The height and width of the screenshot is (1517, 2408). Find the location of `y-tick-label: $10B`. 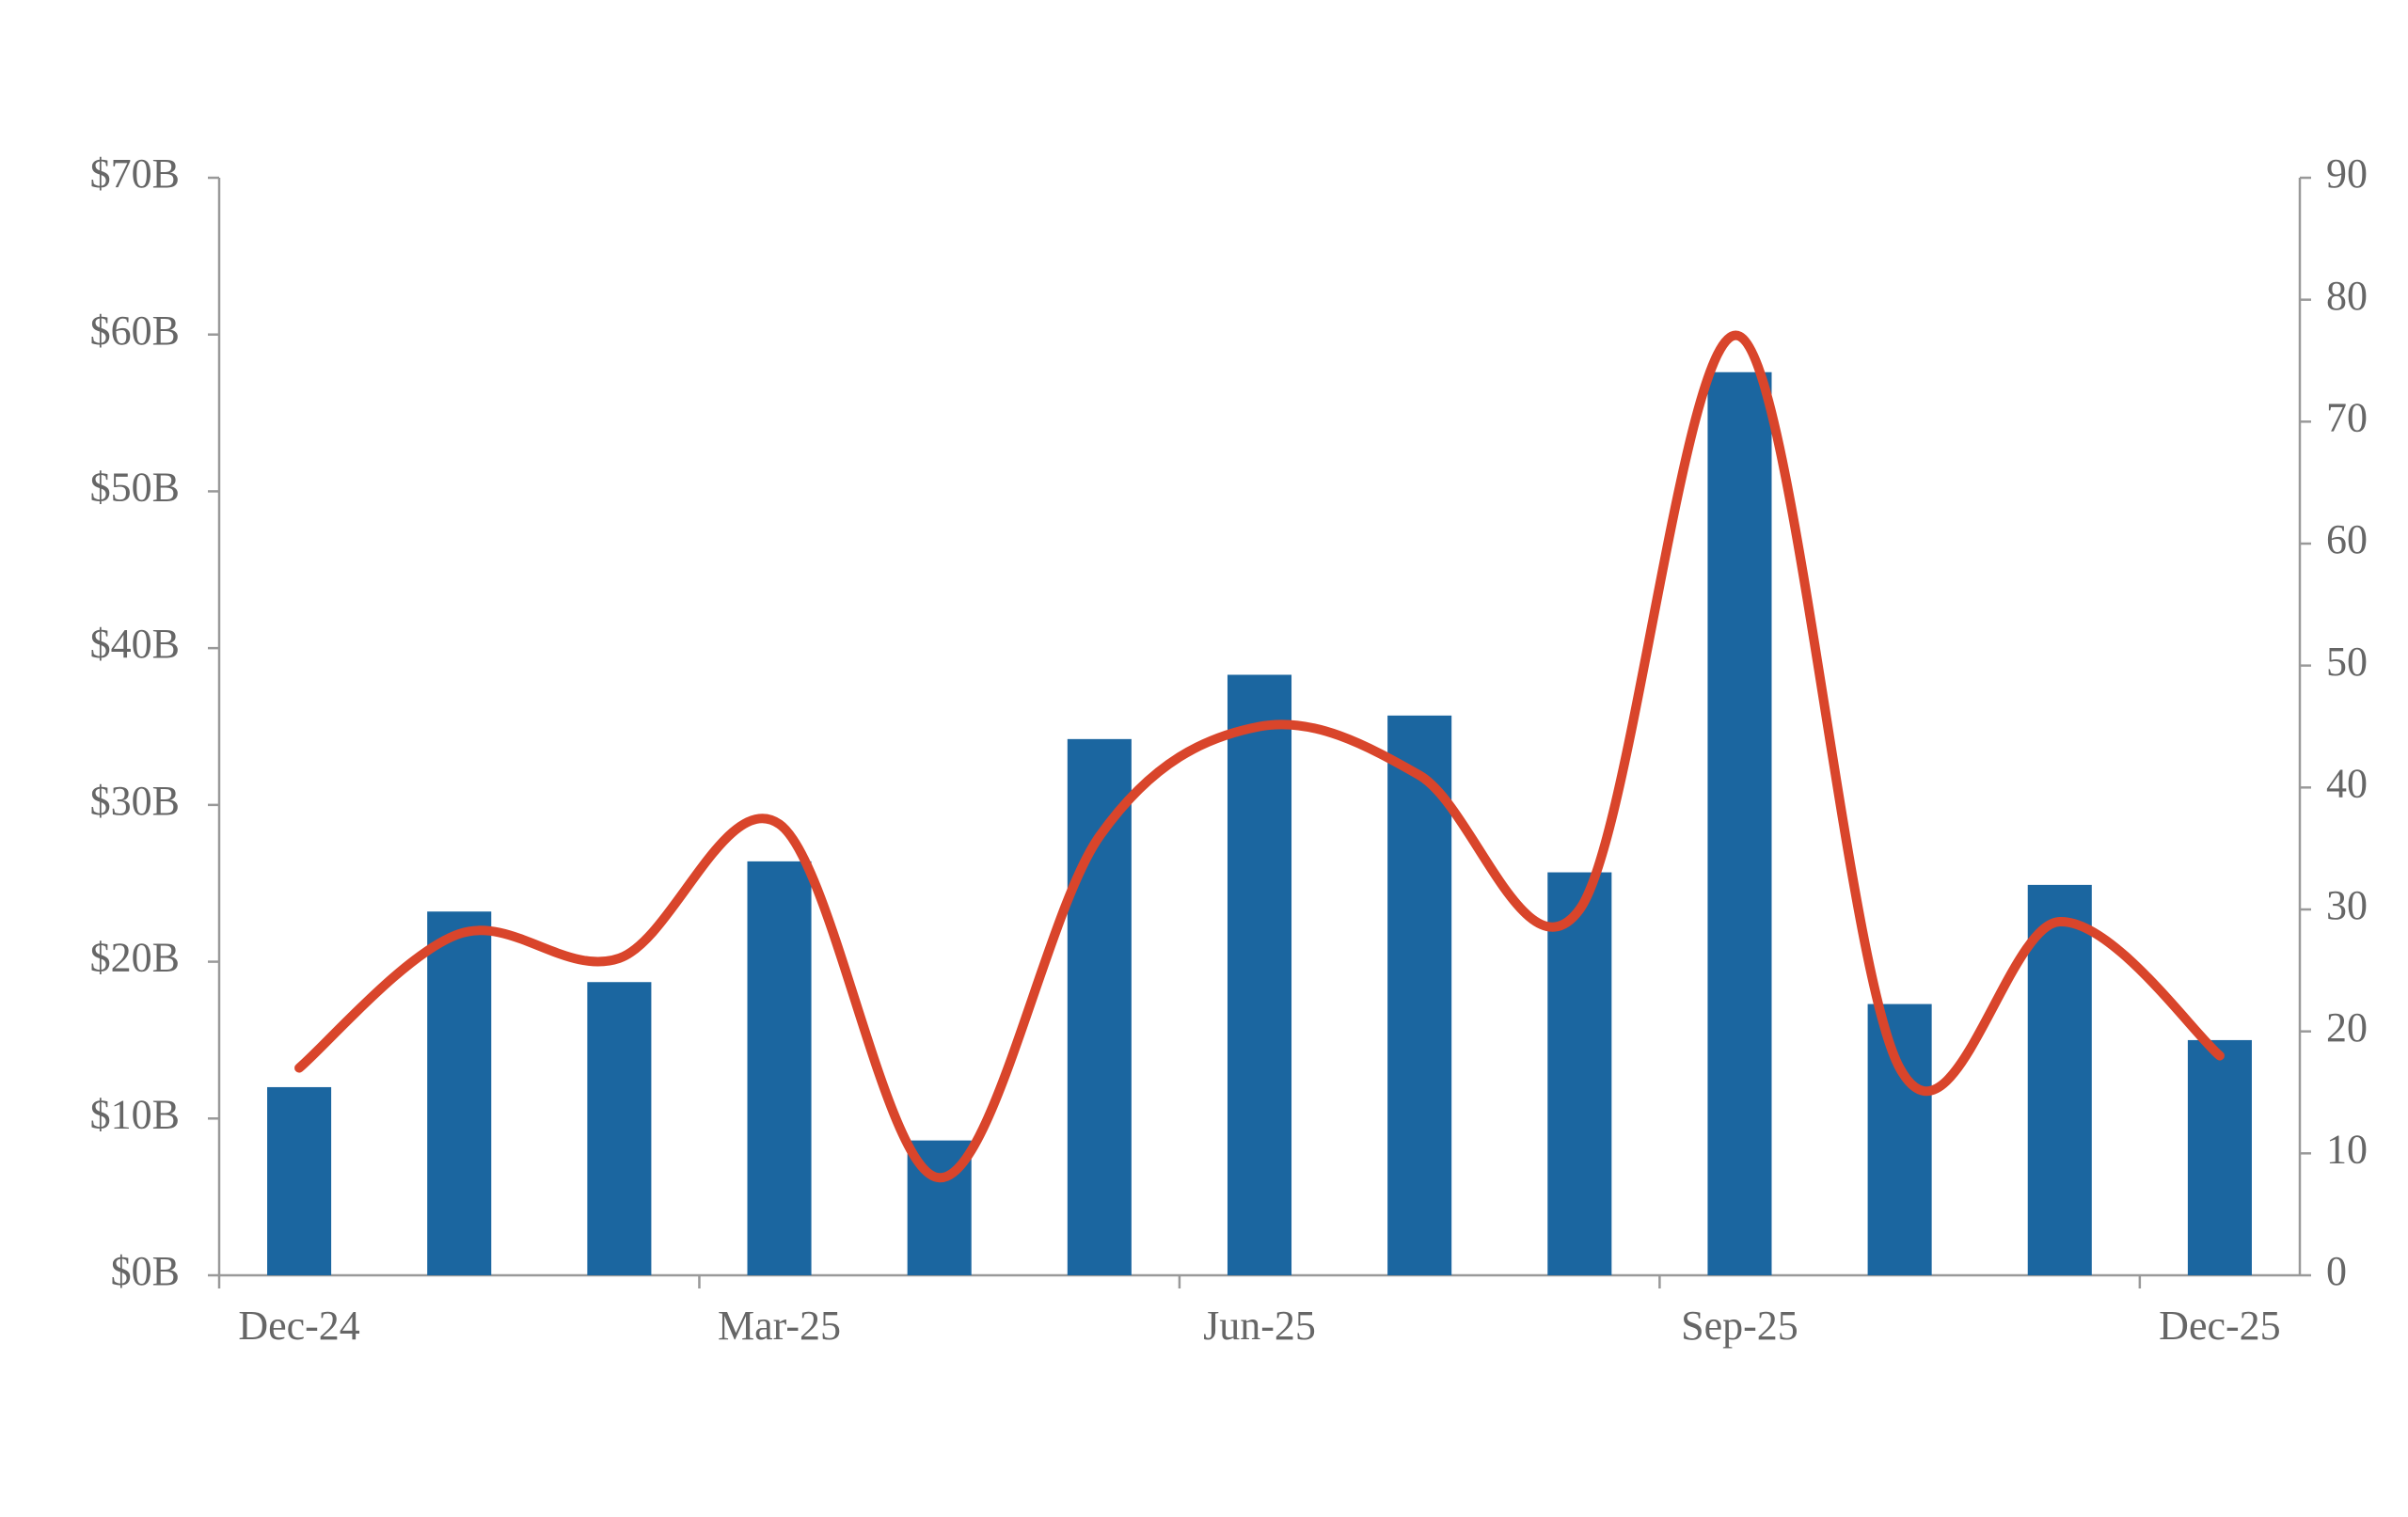

y-tick-label: $10B is located at coordinates (135, 1114).